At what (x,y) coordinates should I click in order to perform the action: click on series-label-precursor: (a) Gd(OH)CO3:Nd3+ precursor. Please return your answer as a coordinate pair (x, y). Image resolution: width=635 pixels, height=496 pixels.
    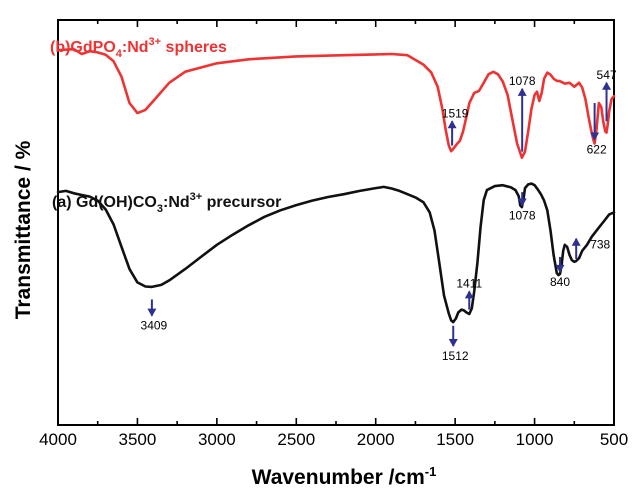
    Looking at the image, I should click on (166, 203).